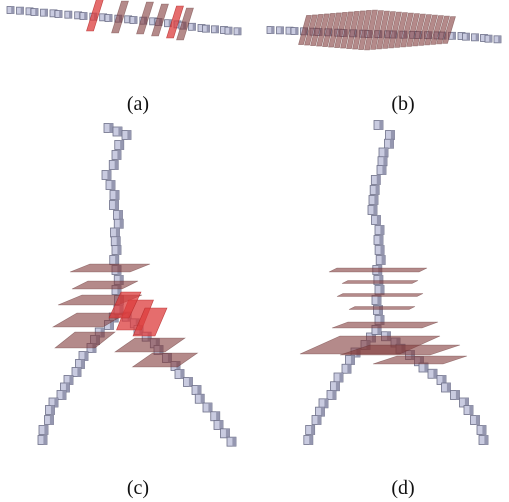 The width and height of the screenshot is (509, 502). Describe the element at coordinates (138, 488) in the screenshot. I see `panel-label: (c)` at that location.